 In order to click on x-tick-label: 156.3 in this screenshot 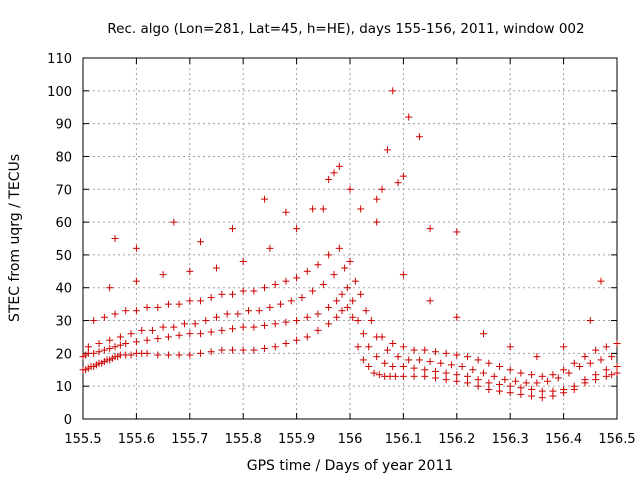, I will do `click(510, 439)`.